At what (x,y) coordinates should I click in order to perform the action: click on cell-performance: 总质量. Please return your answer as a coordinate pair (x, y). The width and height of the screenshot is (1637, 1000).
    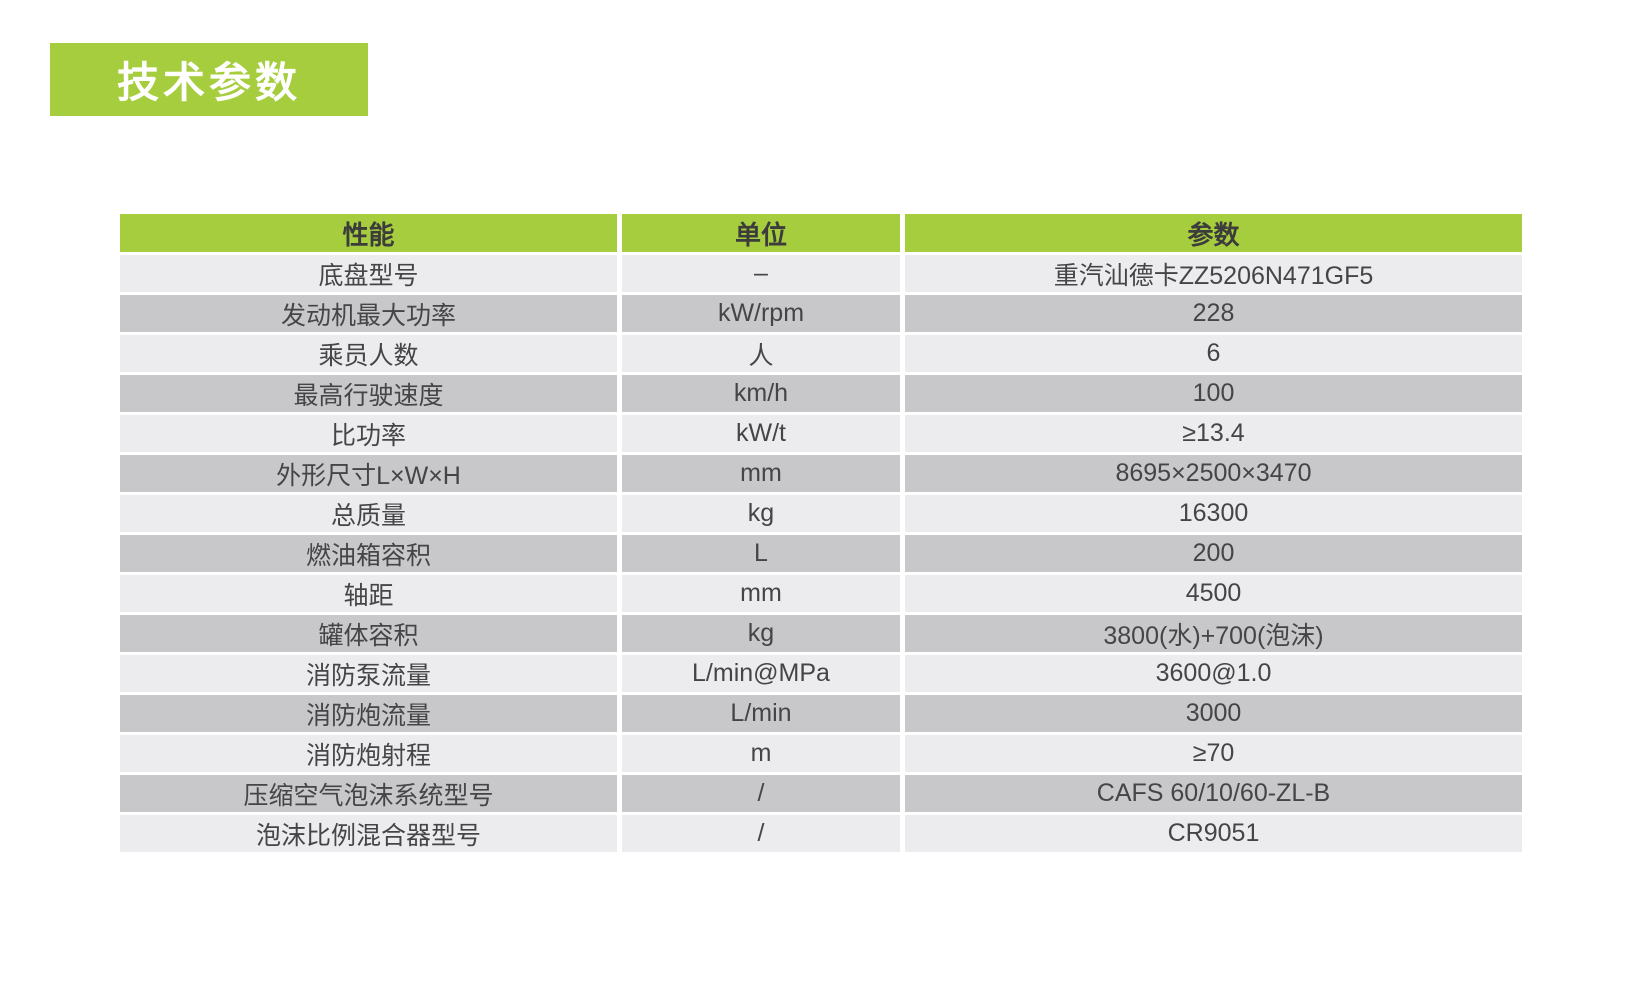
    Looking at the image, I should click on (368, 513).